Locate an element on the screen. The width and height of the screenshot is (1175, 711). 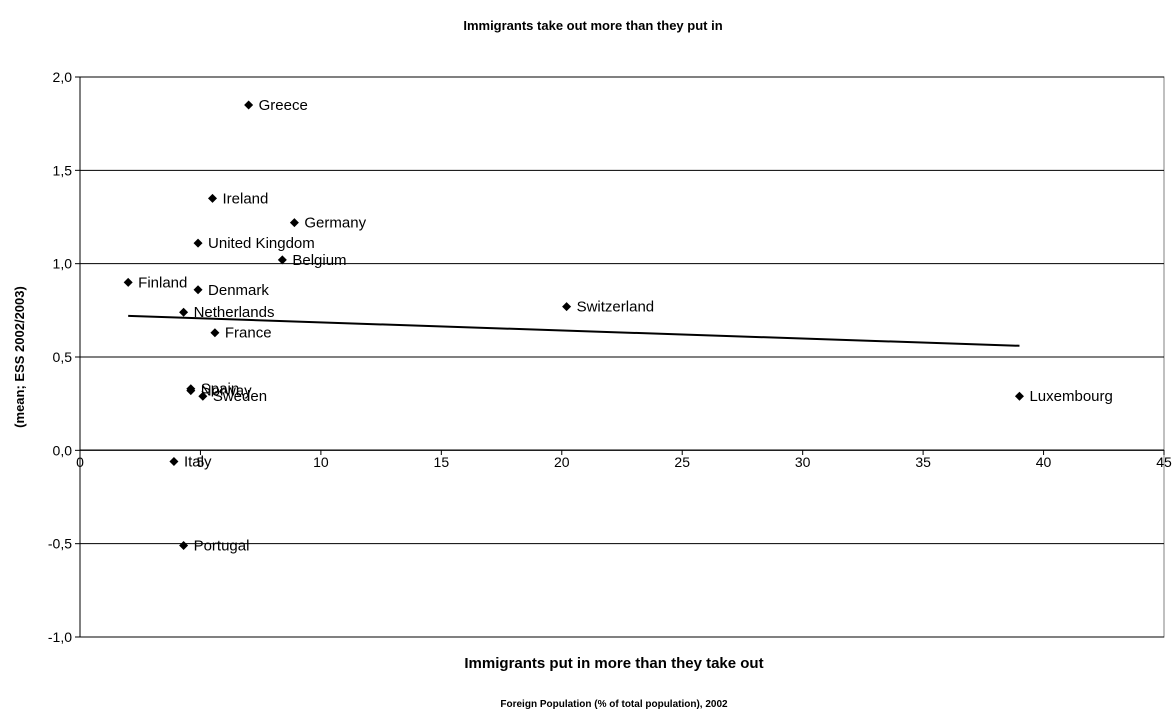
x-tick-label: 15 is located at coordinates (442, 462).